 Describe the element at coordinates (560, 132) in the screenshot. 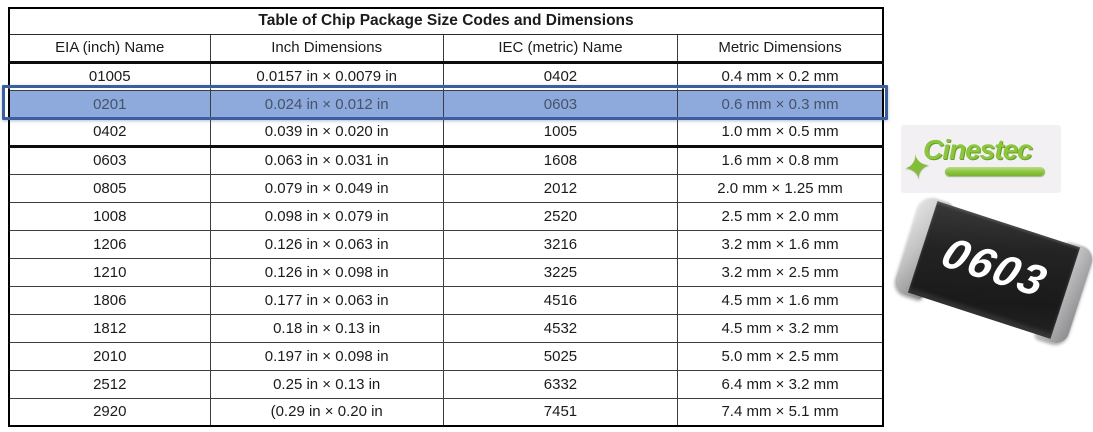

I see `iec-cell: 1005` at that location.